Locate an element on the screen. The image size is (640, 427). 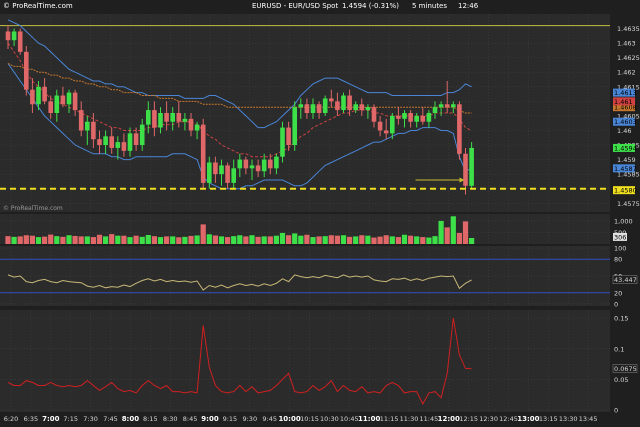
volatility-tag is located at coordinates (625, 368).